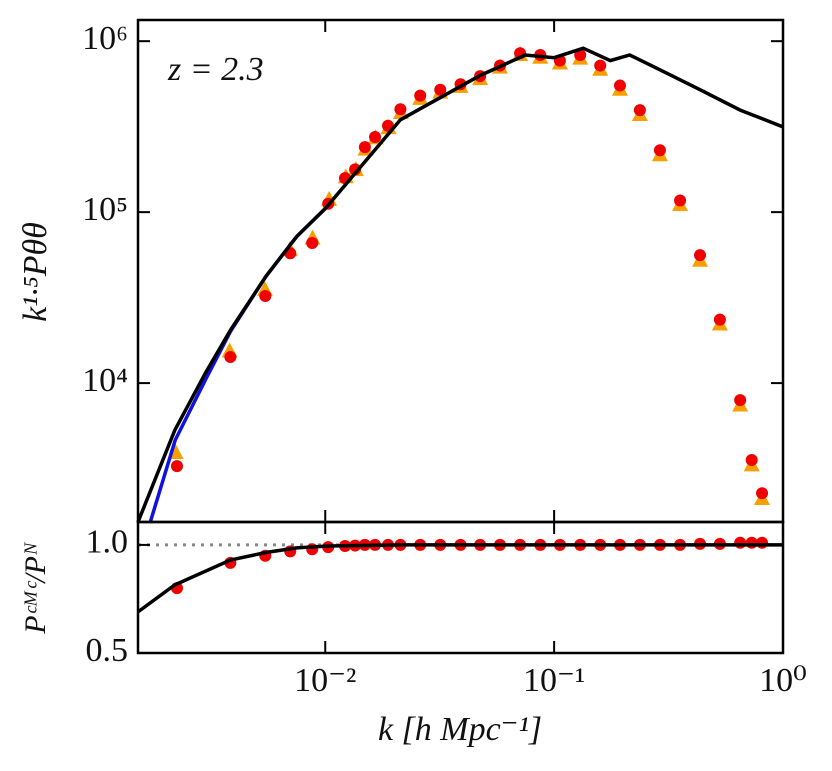  What do you see at coordinates (325, 680) in the screenshot?
I see `x-tick-label: 10⁻²` at bounding box center [325, 680].